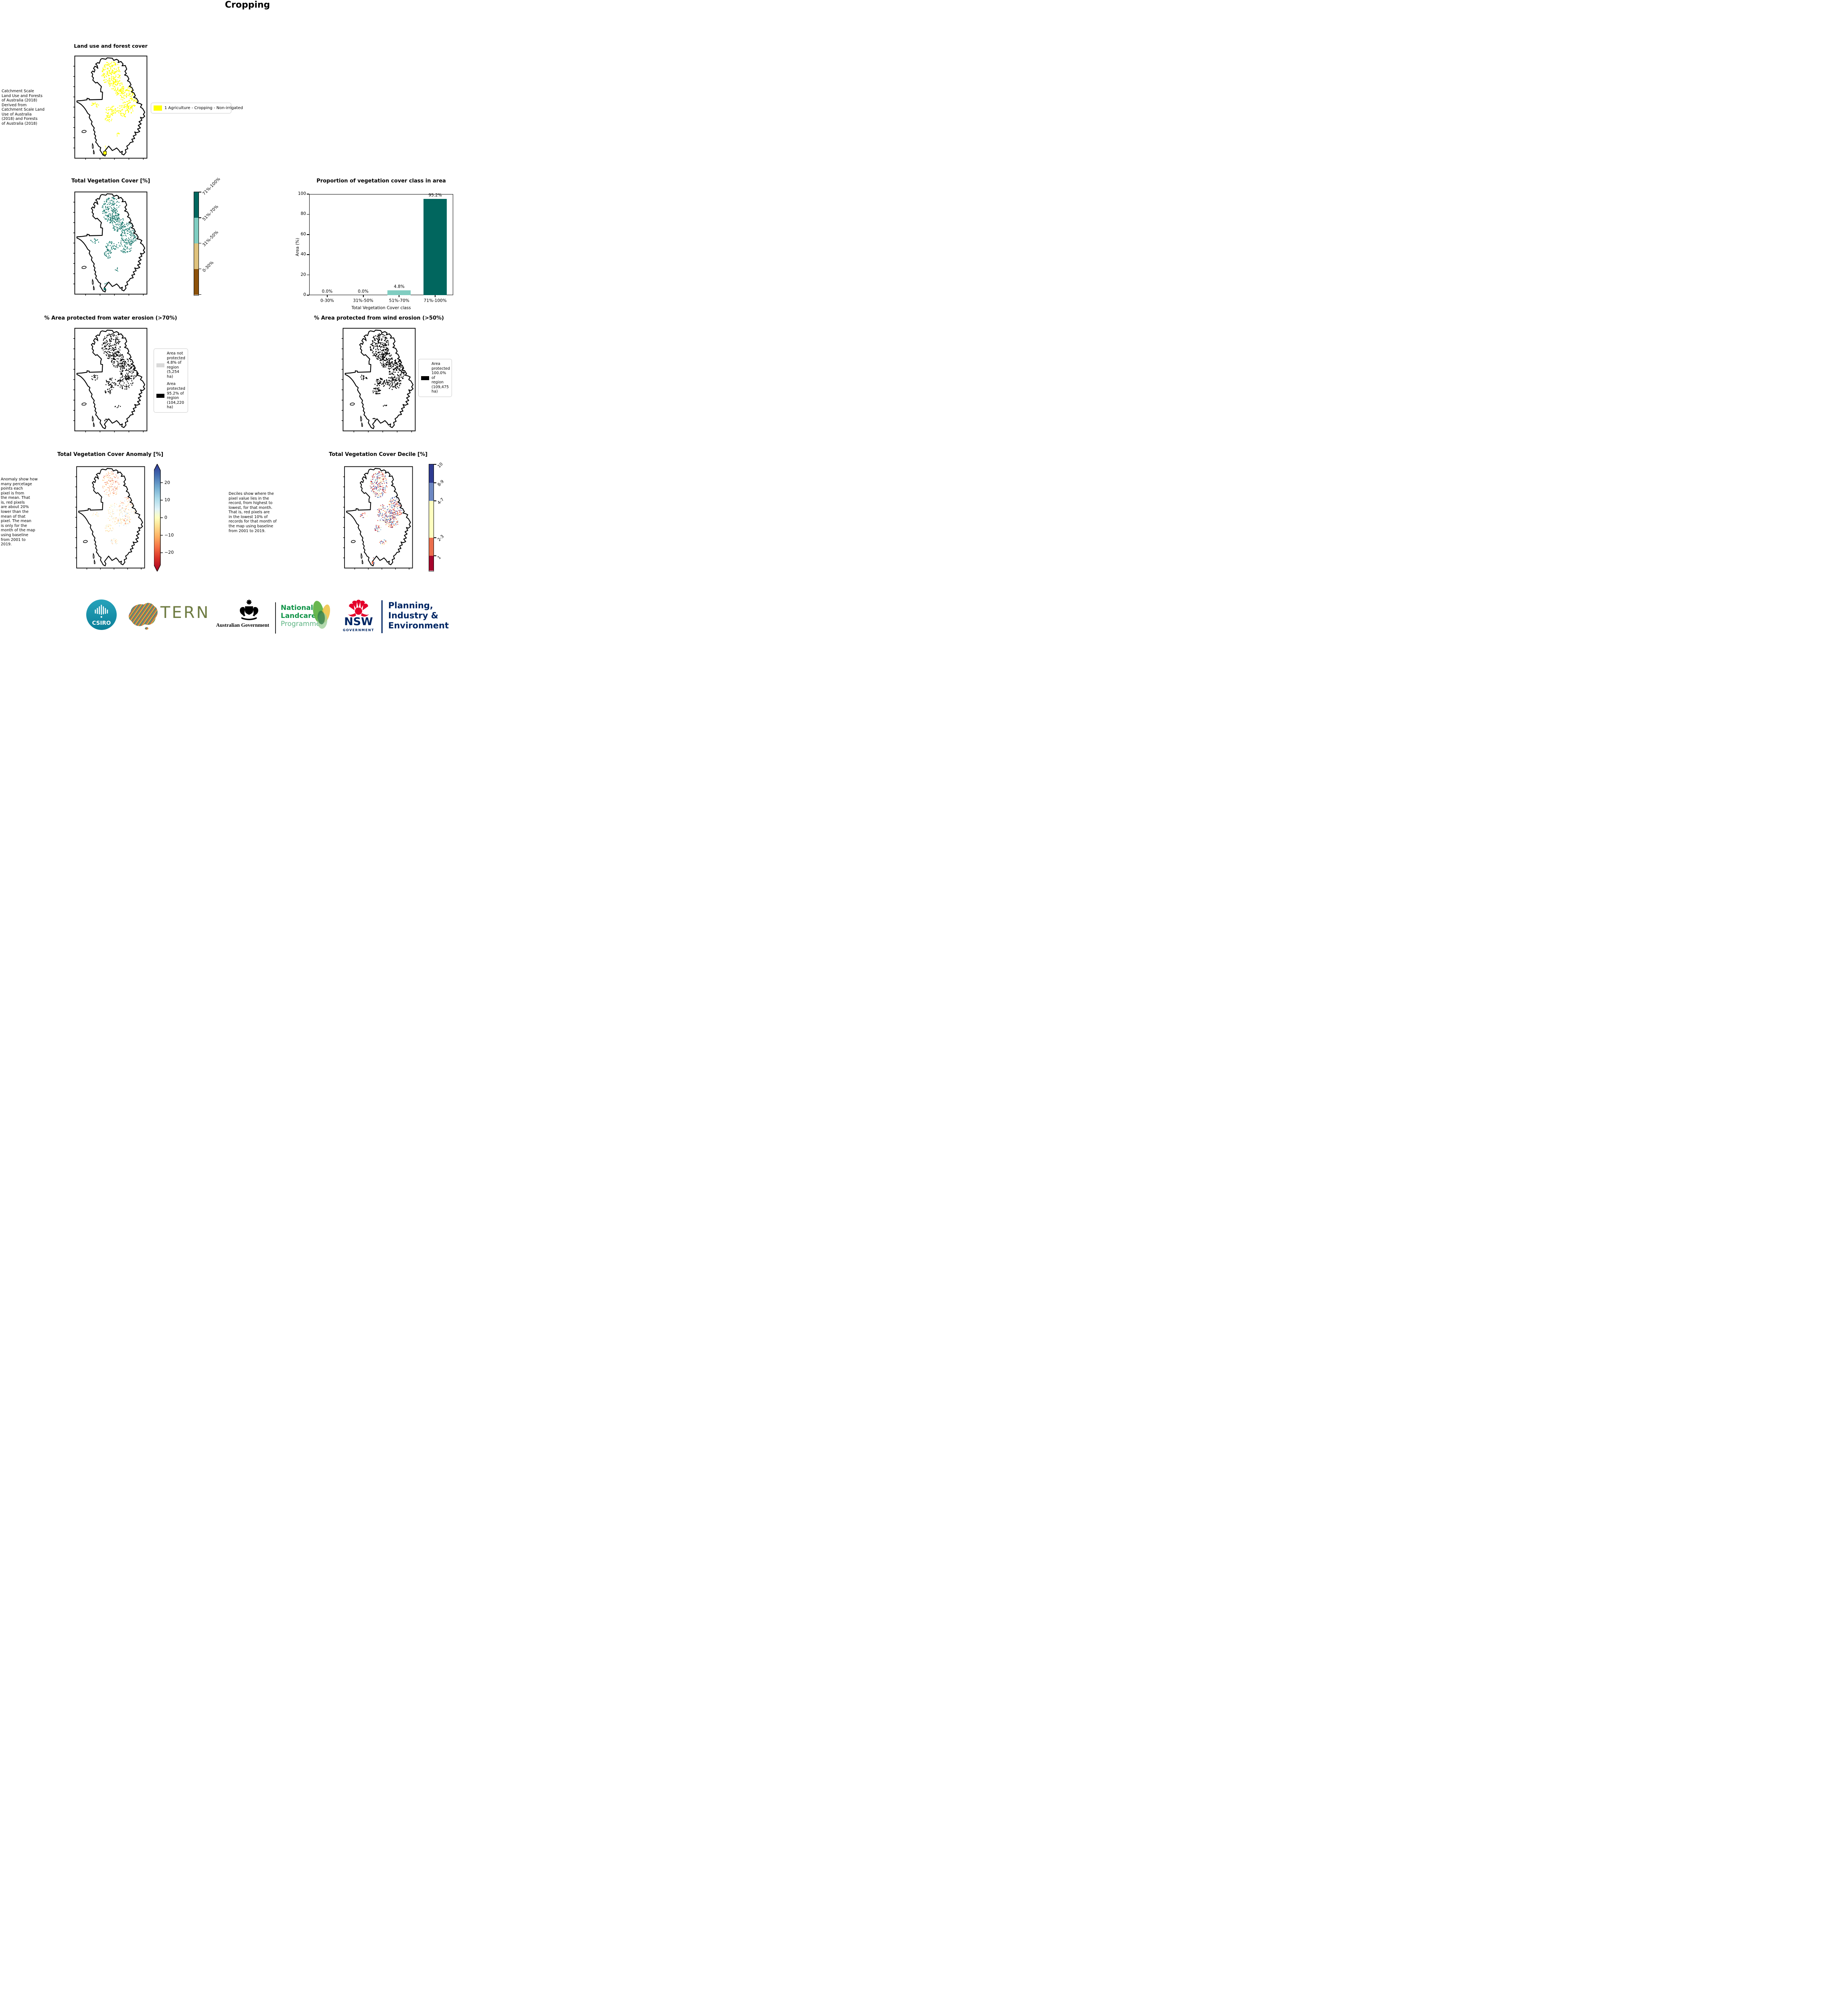 The image size is (1848, 2005). What do you see at coordinates (327, 300) in the screenshot?
I see `x-tick-label: 0-30%` at bounding box center [327, 300].